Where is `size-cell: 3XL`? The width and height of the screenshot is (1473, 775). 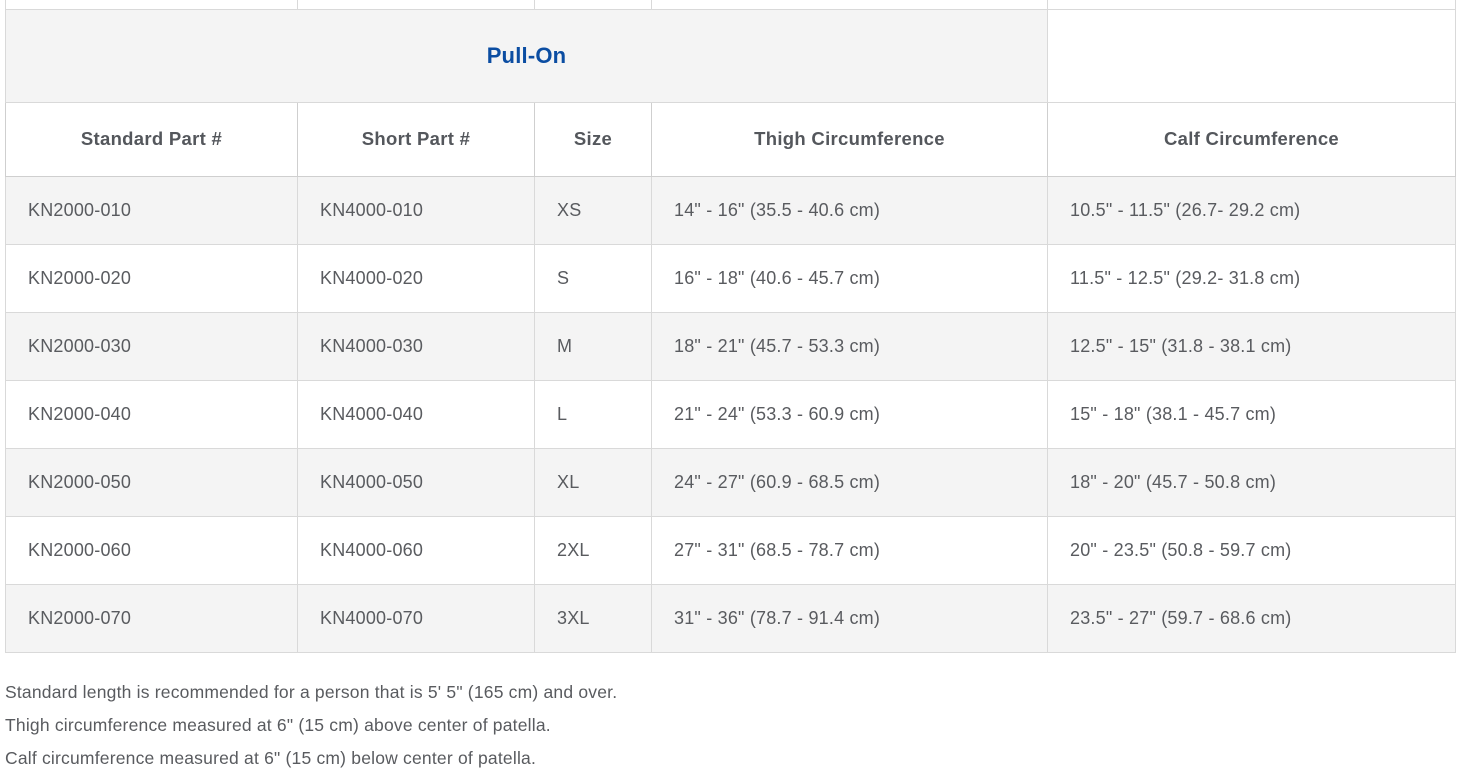
size-cell: 3XL is located at coordinates (593, 618).